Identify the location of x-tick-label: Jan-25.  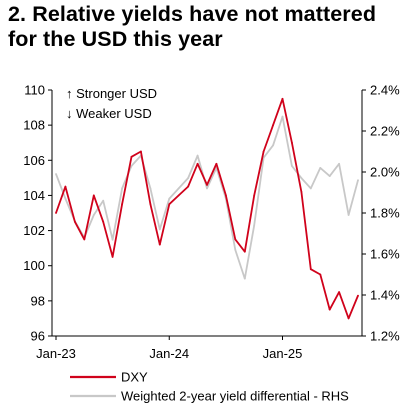
(283, 353).